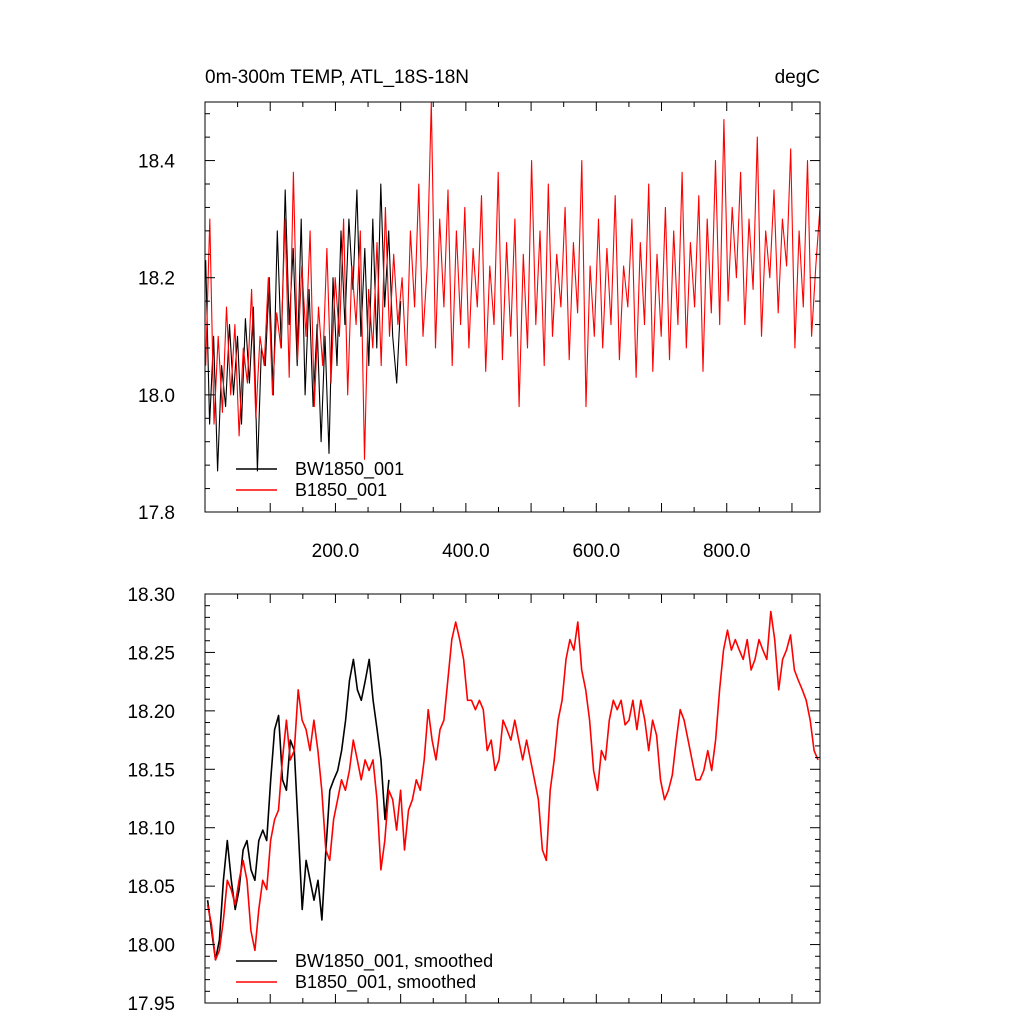  Describe the element at coordinates (156, 513) in the screenshot. I see `y-tick-label: 17.8` at that location.